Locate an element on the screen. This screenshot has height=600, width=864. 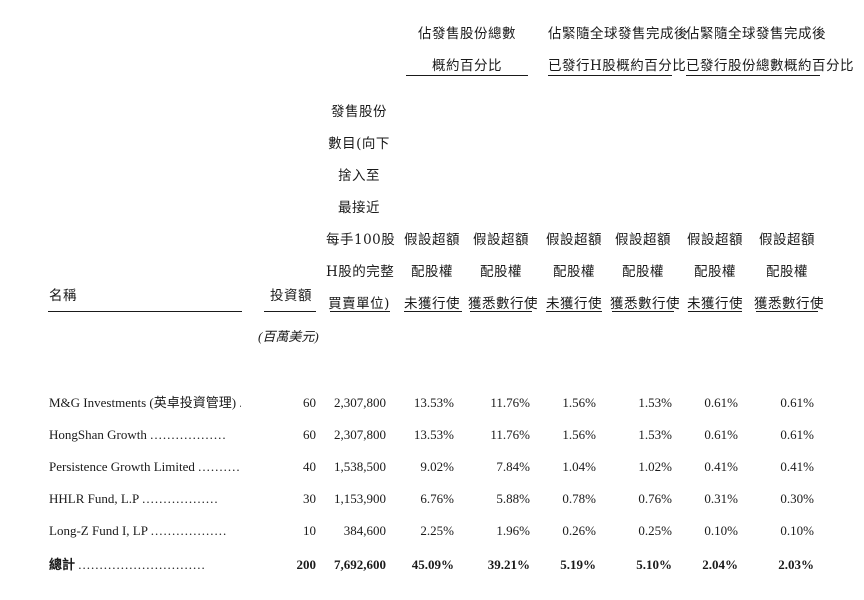
column-header-not-exercised-3: 假設超額 配股權 未獲行使 is located at coordinates (715, 272).